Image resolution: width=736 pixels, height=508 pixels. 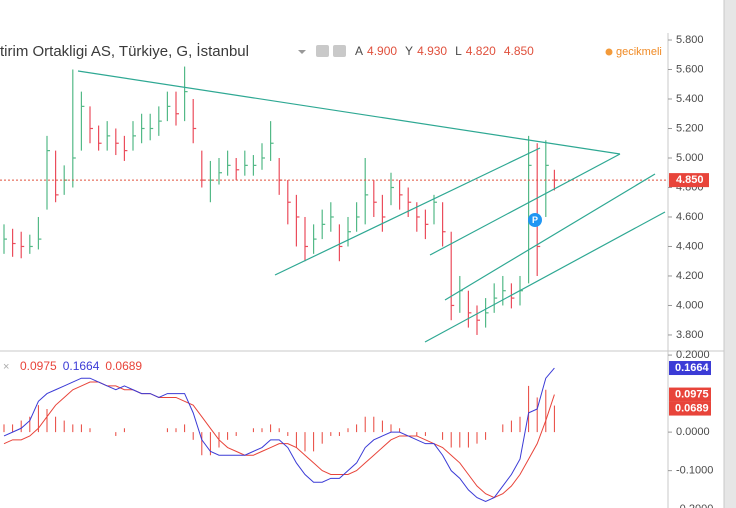 I want to click on last-price-label: 4.850, so click(x=690, y=180).